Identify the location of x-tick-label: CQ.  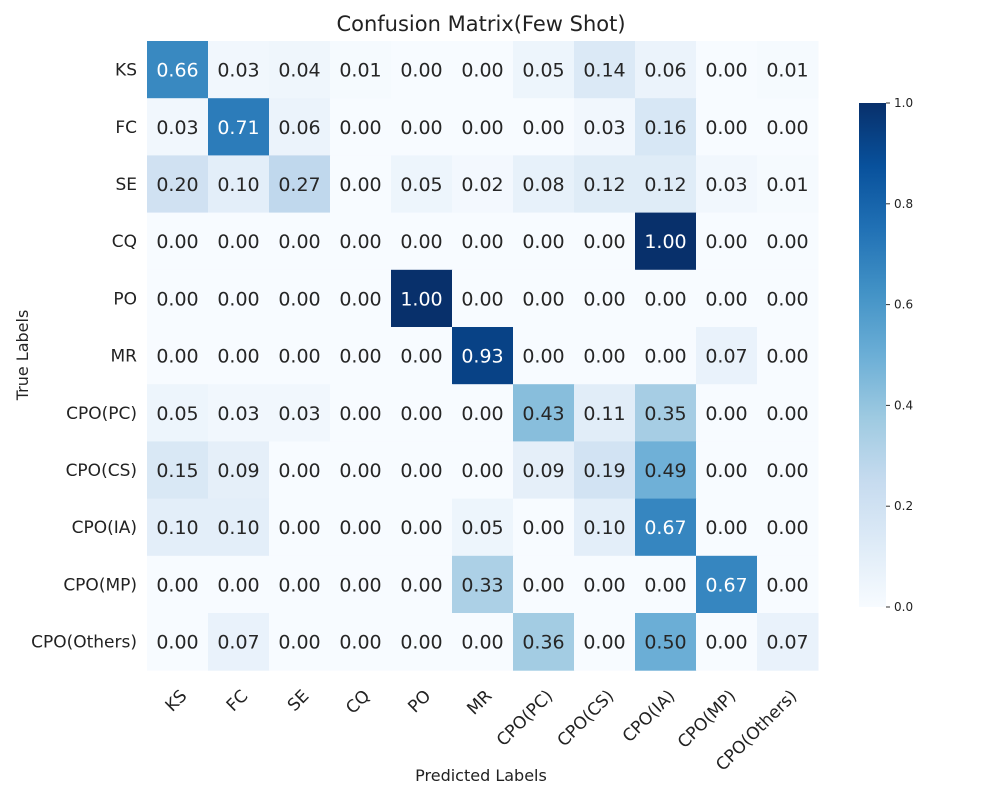
(358, 702).